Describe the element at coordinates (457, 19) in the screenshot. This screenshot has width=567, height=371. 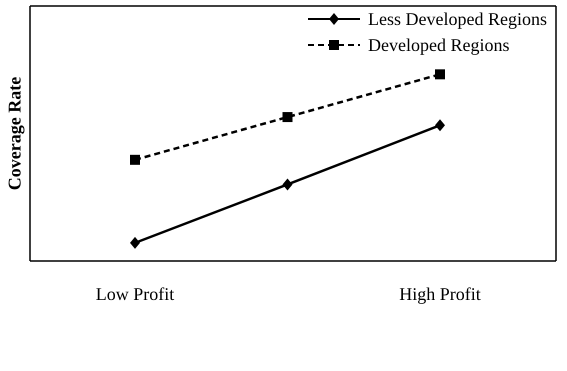
I see `legend-label: Less Developed Regions` at that location.